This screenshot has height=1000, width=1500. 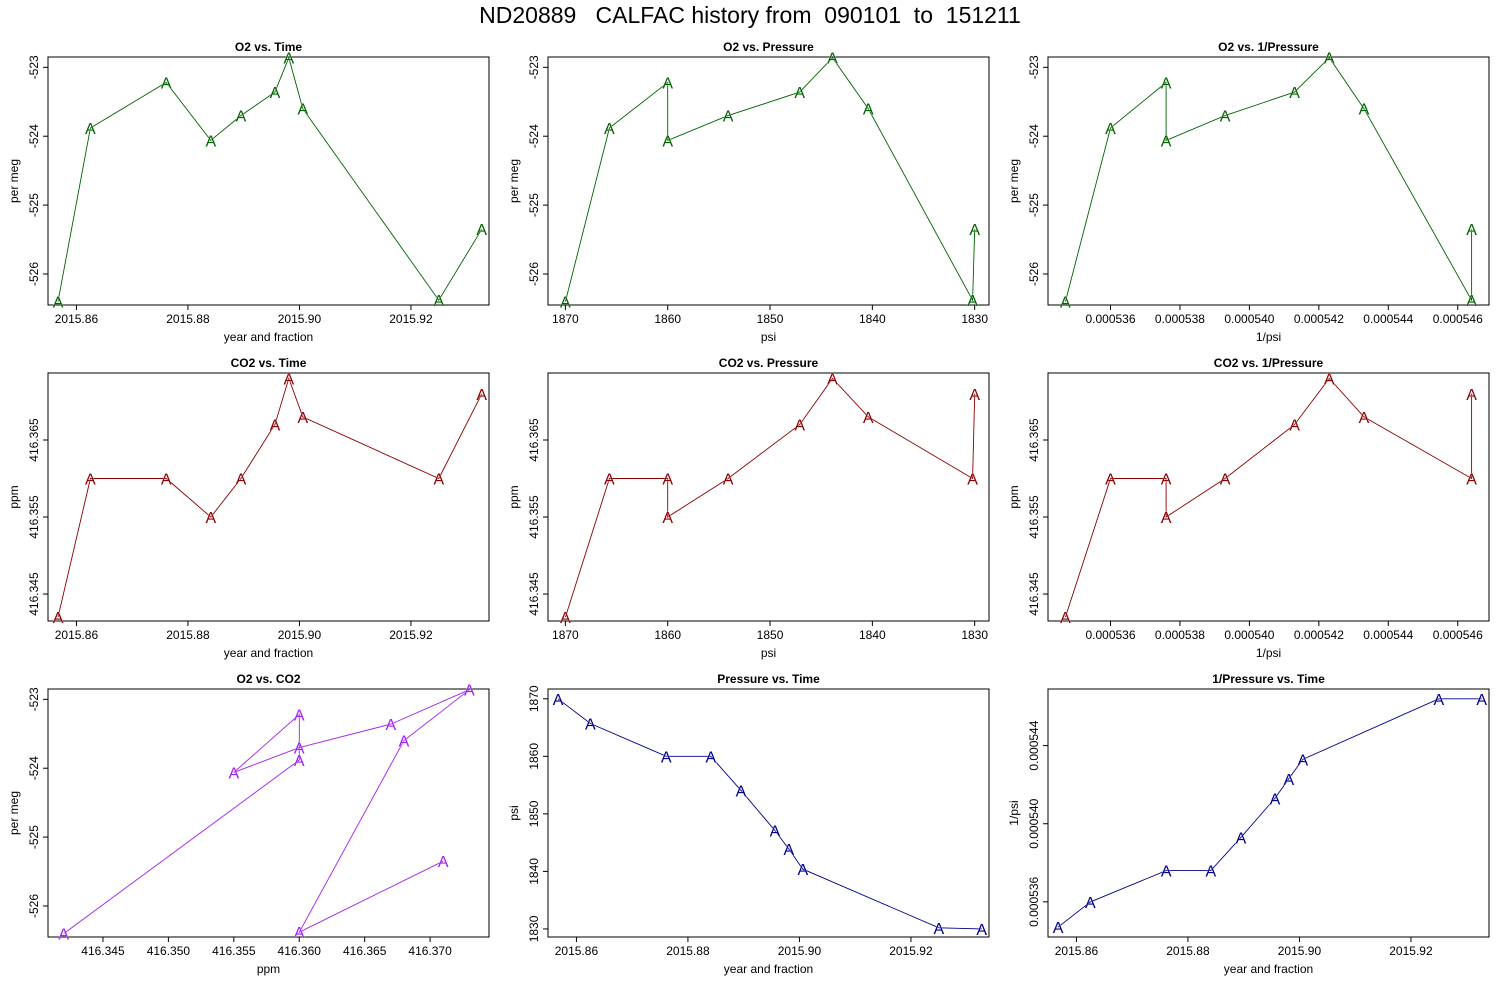 I want to click on x-tick-label: 416.355, so click(x=234, y=951).